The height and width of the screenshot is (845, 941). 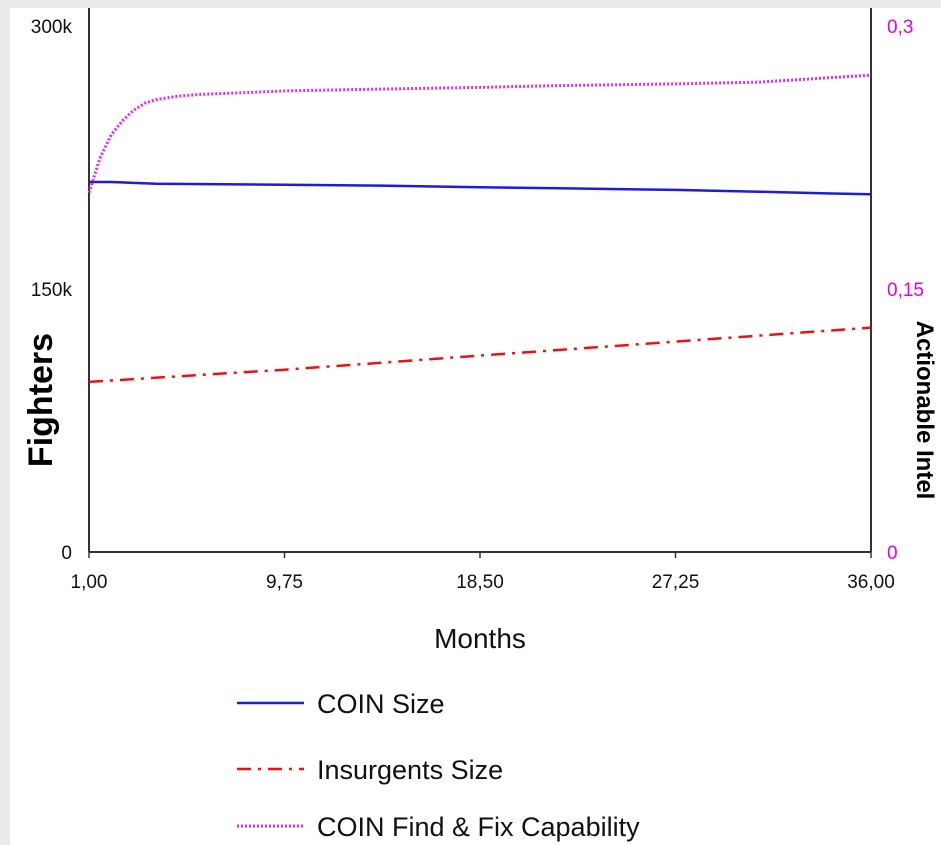 What do you see at coordinates (871, 582) in the screenshot?
I see `x-tick-label: 36,00` at bounding box center [871, 582].